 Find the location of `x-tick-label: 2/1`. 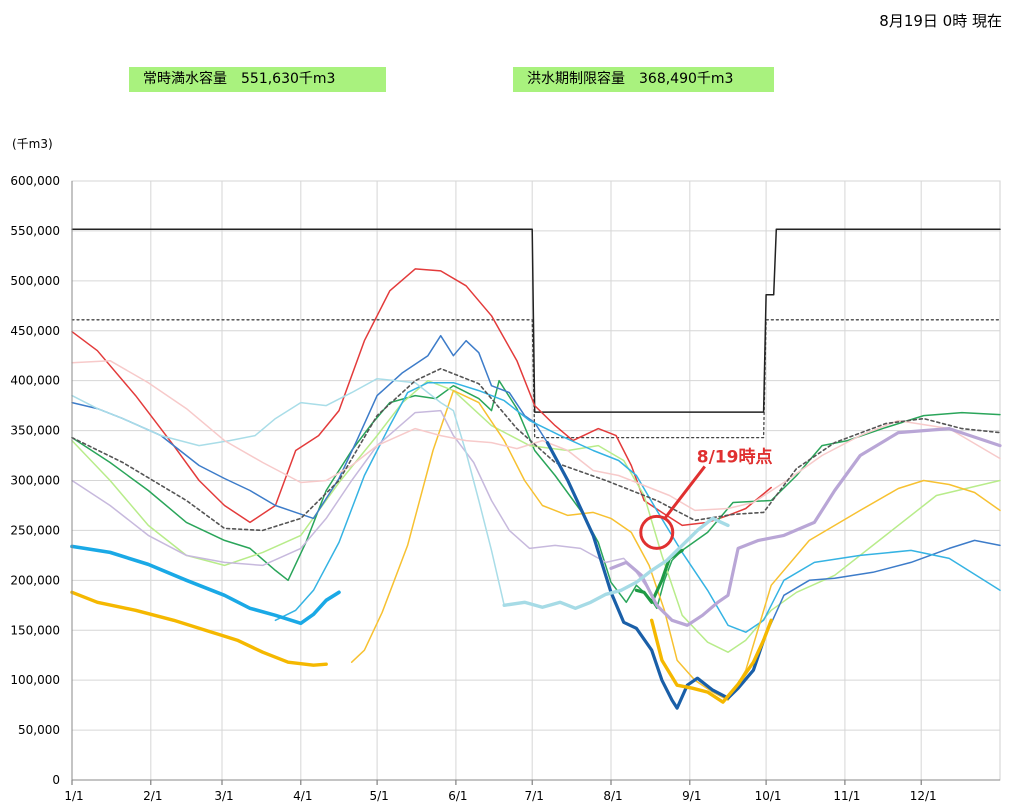

x-tick-label: 2/1 is located at coordinates (152, 796).